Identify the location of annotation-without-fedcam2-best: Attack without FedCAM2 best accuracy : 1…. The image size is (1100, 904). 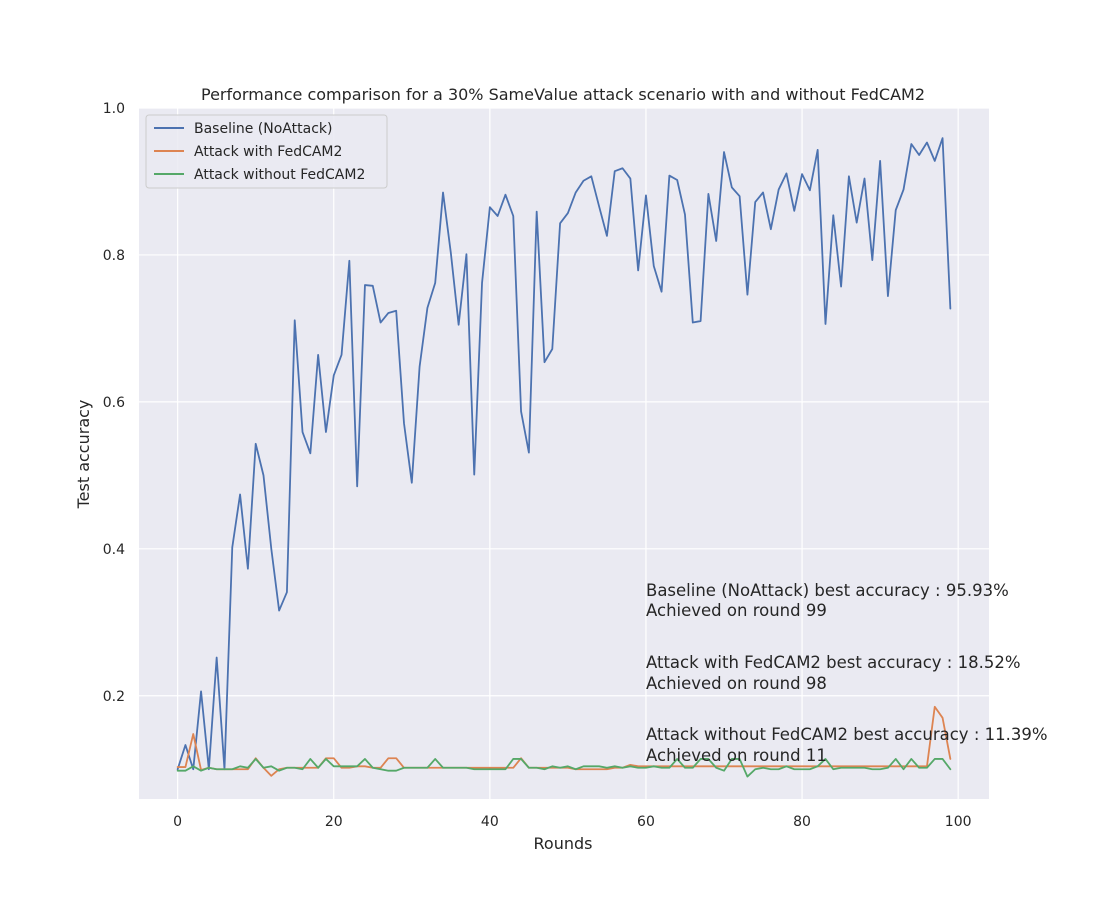
(847, 734).